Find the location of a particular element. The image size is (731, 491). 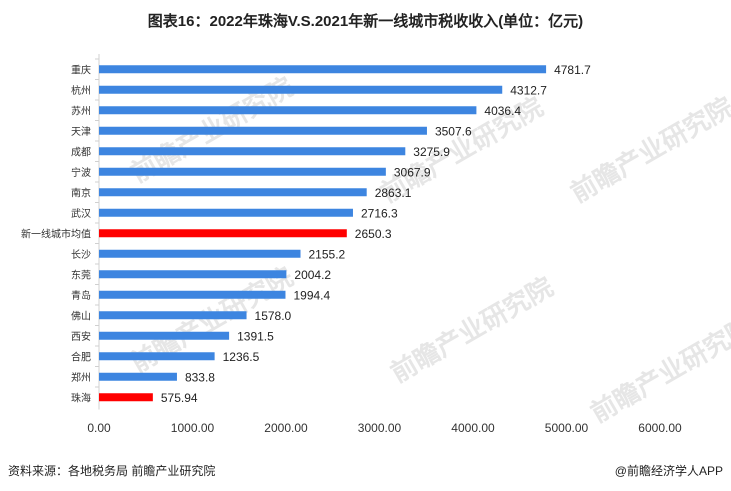

data-label: 3275.9 is located at coordinates (431, 152).